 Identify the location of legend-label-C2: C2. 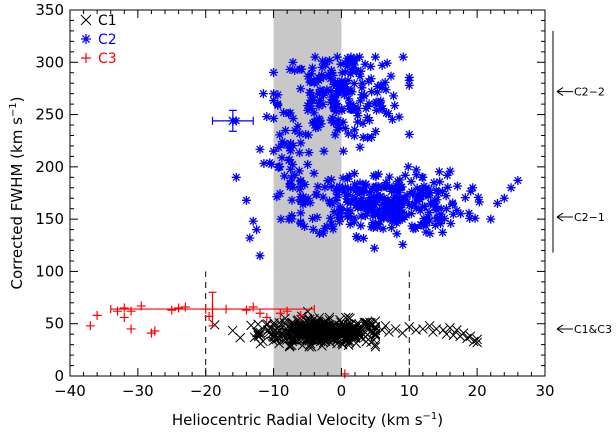
(107, 40).